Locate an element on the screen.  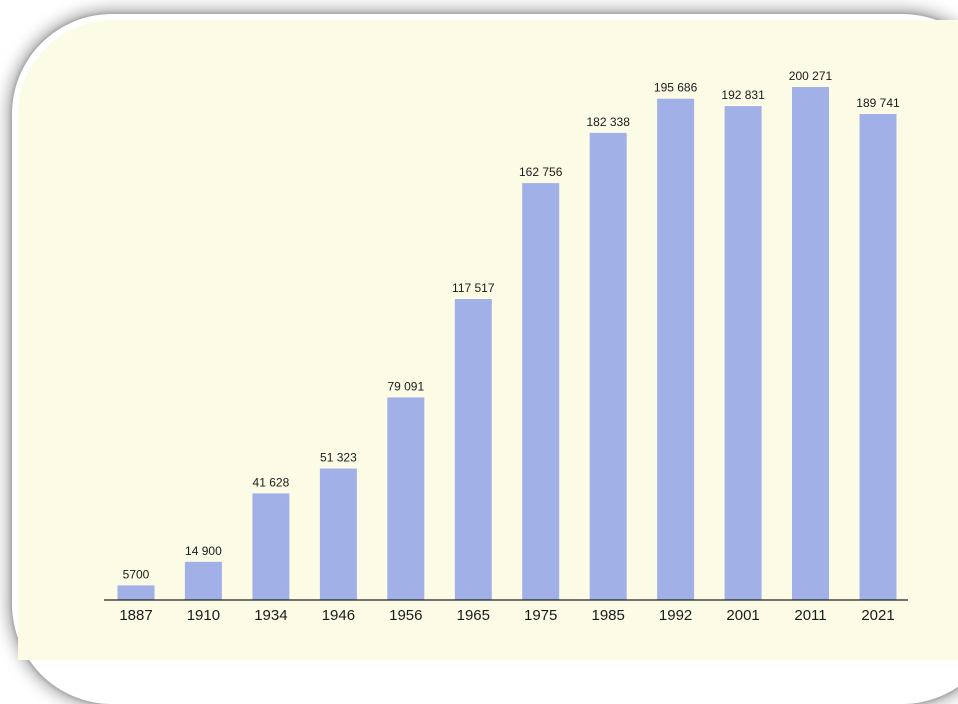
bar-1956 is located at coordinates (406, 498).